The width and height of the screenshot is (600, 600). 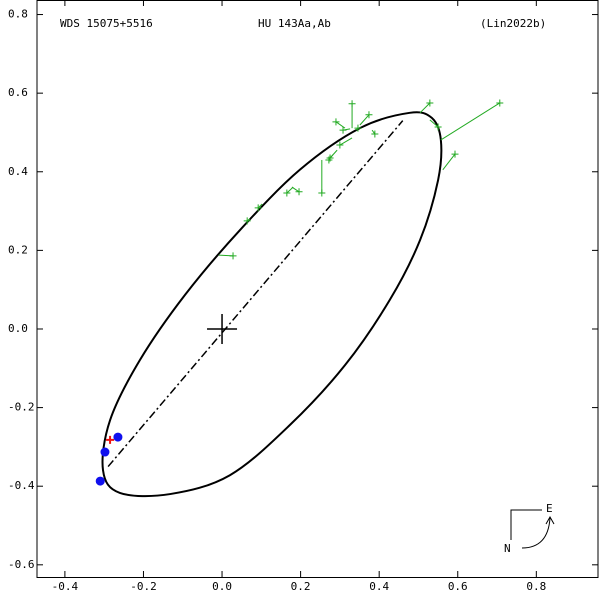 What do you see at coordinates (18, 249) in the screenshot?
I see `y-tick-label: 0.2` at bounding box center [18, 249].